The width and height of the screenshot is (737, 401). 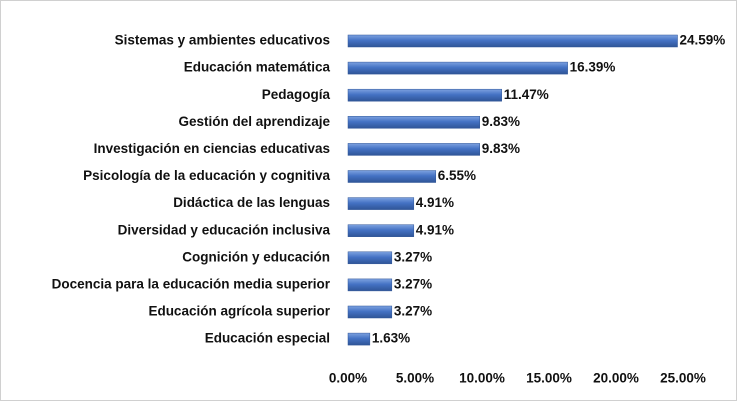 I want to click on x-tick-label: 20.00%, so click(x=616, y=378).